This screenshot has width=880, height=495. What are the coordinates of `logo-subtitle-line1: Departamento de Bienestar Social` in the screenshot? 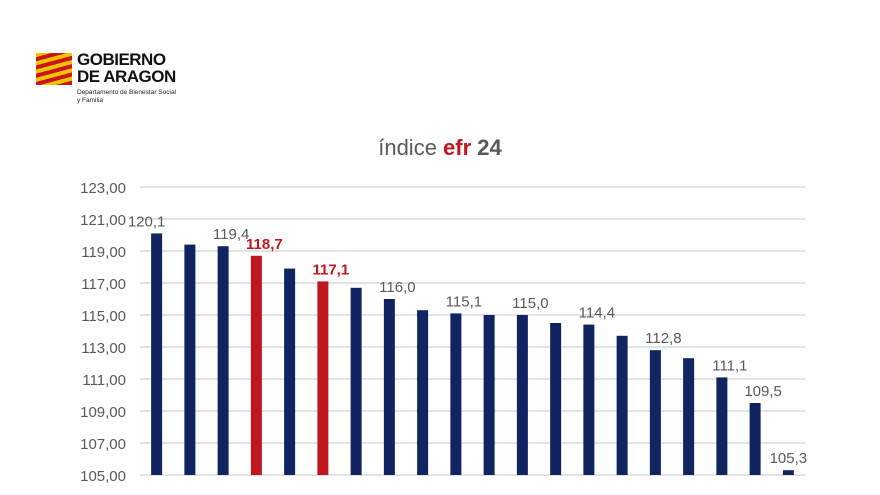 It's located at (127, 92).